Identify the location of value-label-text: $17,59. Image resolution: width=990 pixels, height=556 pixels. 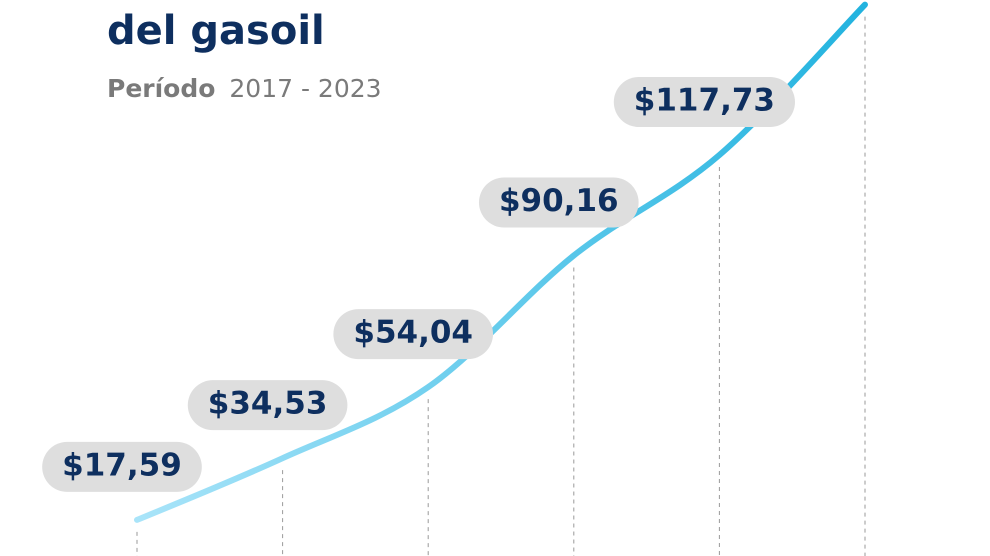
(122, 465).